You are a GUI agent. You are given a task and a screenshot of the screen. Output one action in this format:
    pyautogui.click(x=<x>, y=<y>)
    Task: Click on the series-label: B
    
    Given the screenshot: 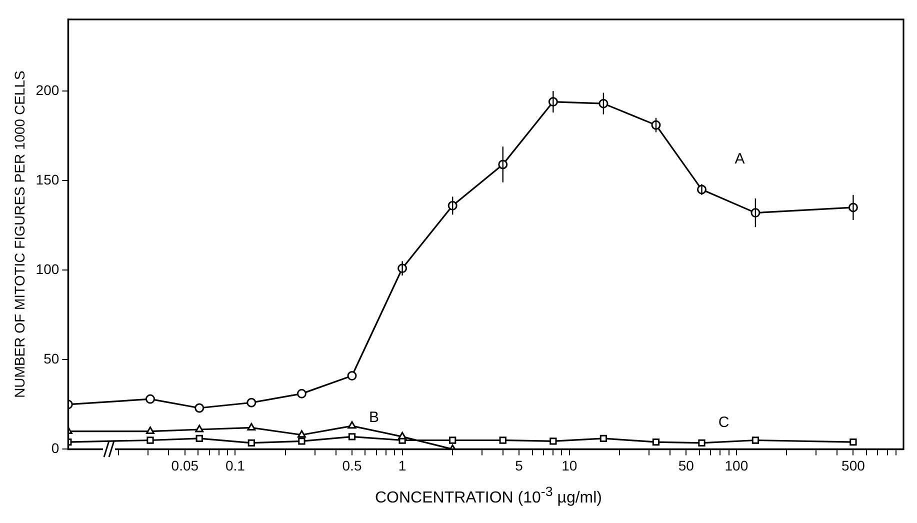 What is the action you would take?
    pyautogui.click(x=374, y=417)
    